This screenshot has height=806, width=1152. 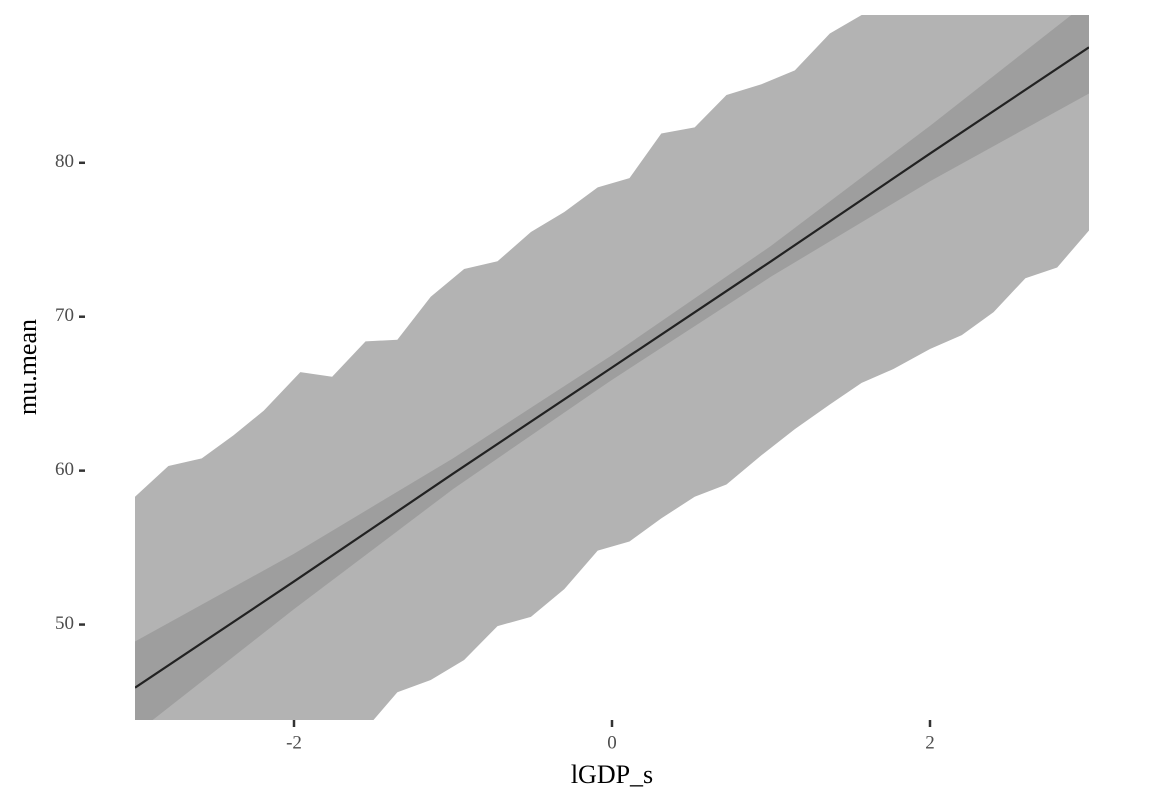 What do you see at coordinates (64, 469) in the screenshot?
I see `y-tick-label: 60` at bounding box center [64, 469].